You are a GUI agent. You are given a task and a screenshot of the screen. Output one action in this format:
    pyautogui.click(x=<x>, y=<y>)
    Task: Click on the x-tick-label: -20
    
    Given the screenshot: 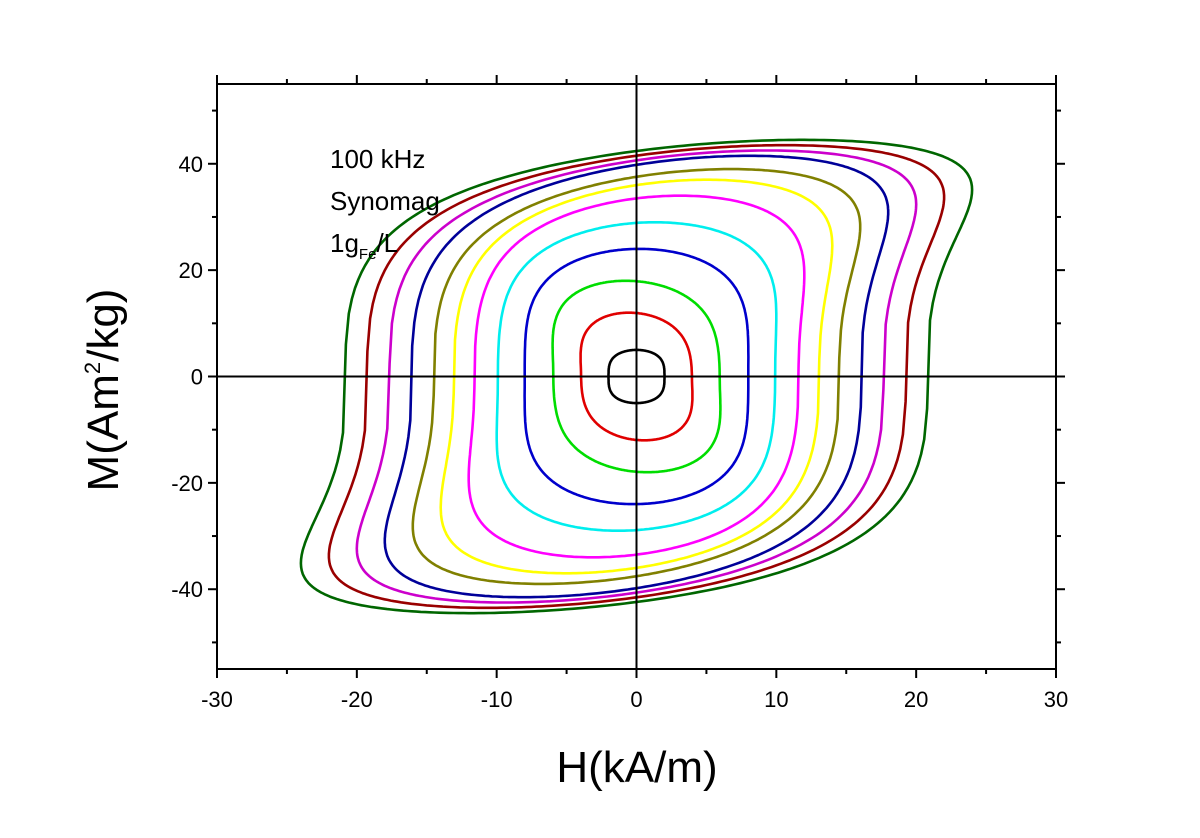 What is the action you would take?
    pyautogui.click(x=357, y=699)
    